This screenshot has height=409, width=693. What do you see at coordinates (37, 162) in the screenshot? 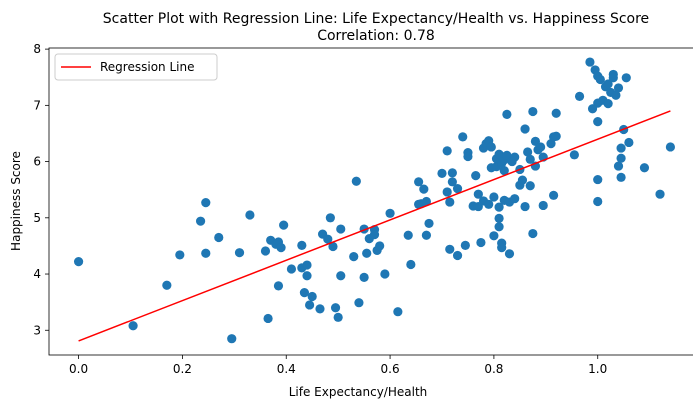
I see `y-tick-label: 6` at bounding box center [37, 162].